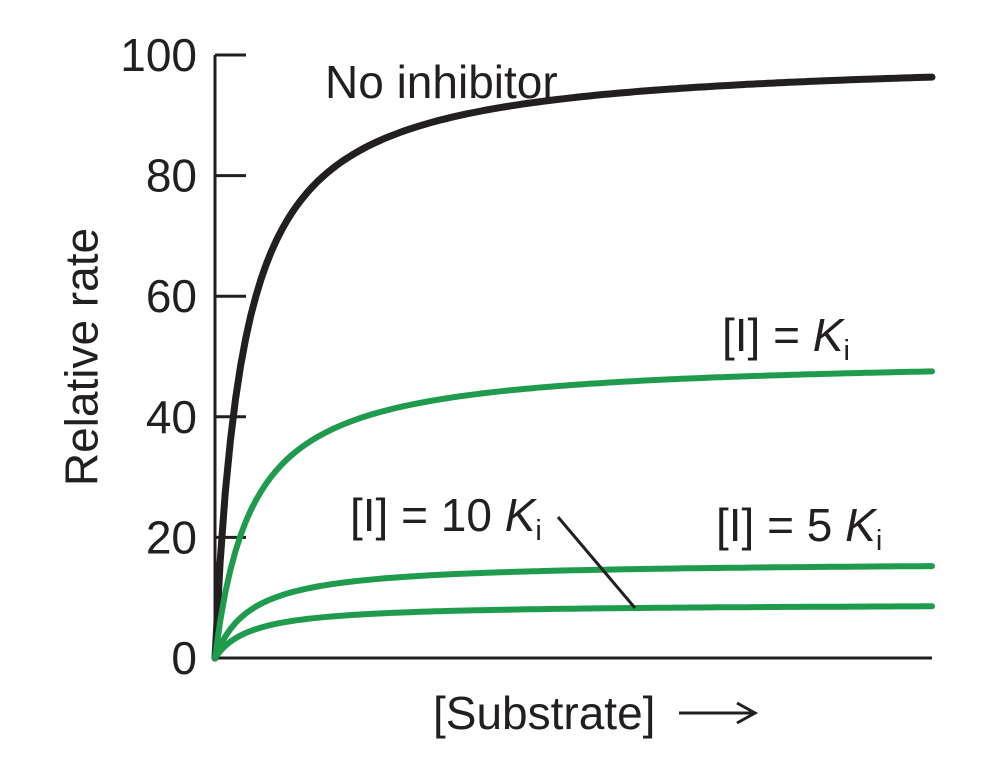  I want to click on curve-ten-ki, so click(573, 632).